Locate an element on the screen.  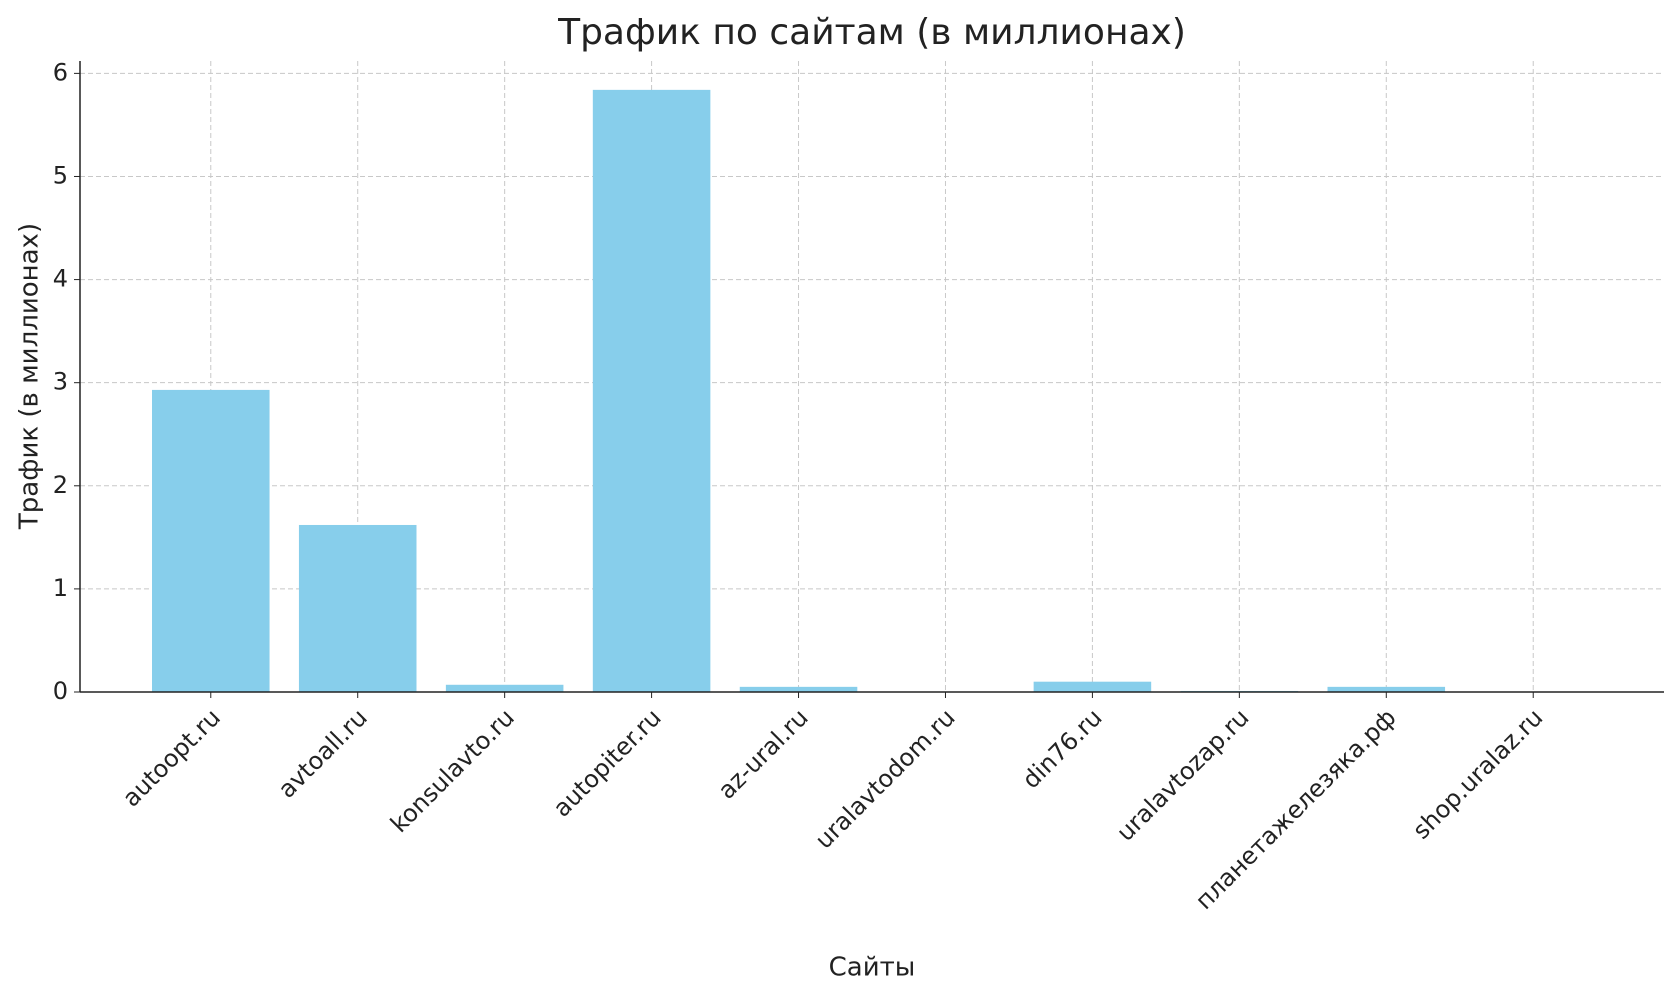
y-tick-label: 3 is located at coordinates (60, 382).